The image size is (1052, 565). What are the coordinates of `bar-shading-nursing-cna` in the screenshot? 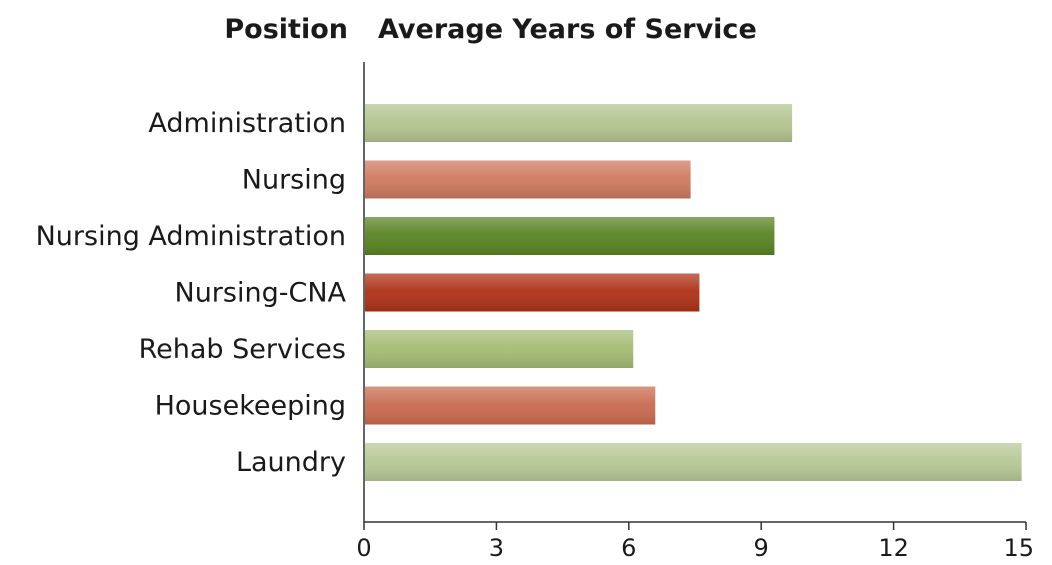 It's located at (532, 292).